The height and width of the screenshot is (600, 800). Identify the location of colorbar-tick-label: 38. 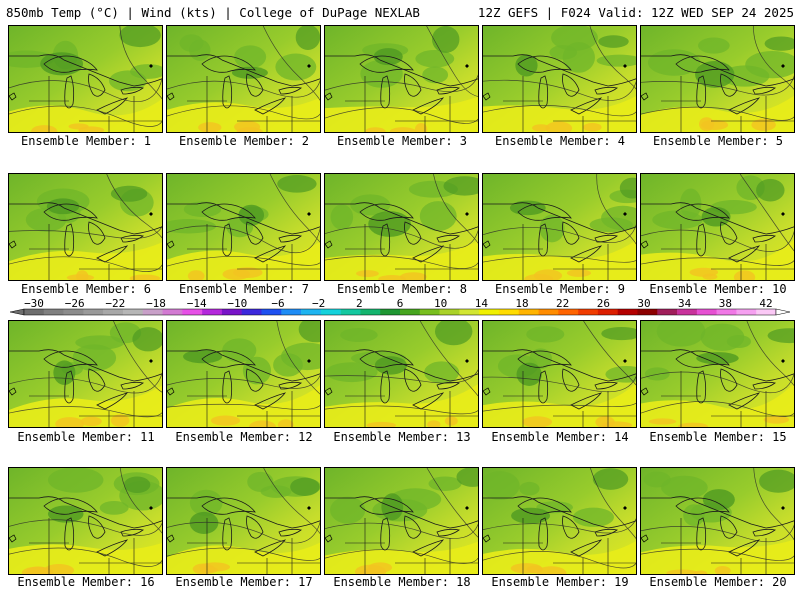
(725, 303).